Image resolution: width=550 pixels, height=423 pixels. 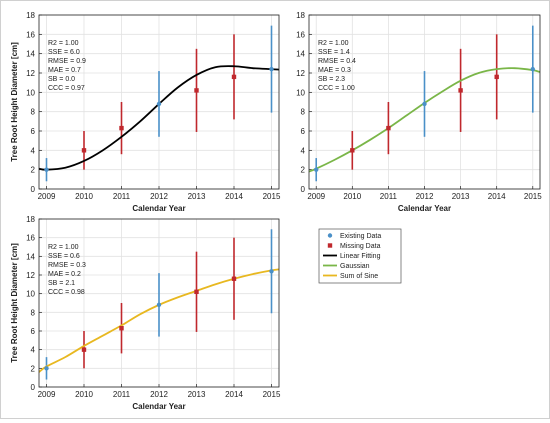 I want to click on stat-text: MAE = 0.2, so click(x=64, y=274).